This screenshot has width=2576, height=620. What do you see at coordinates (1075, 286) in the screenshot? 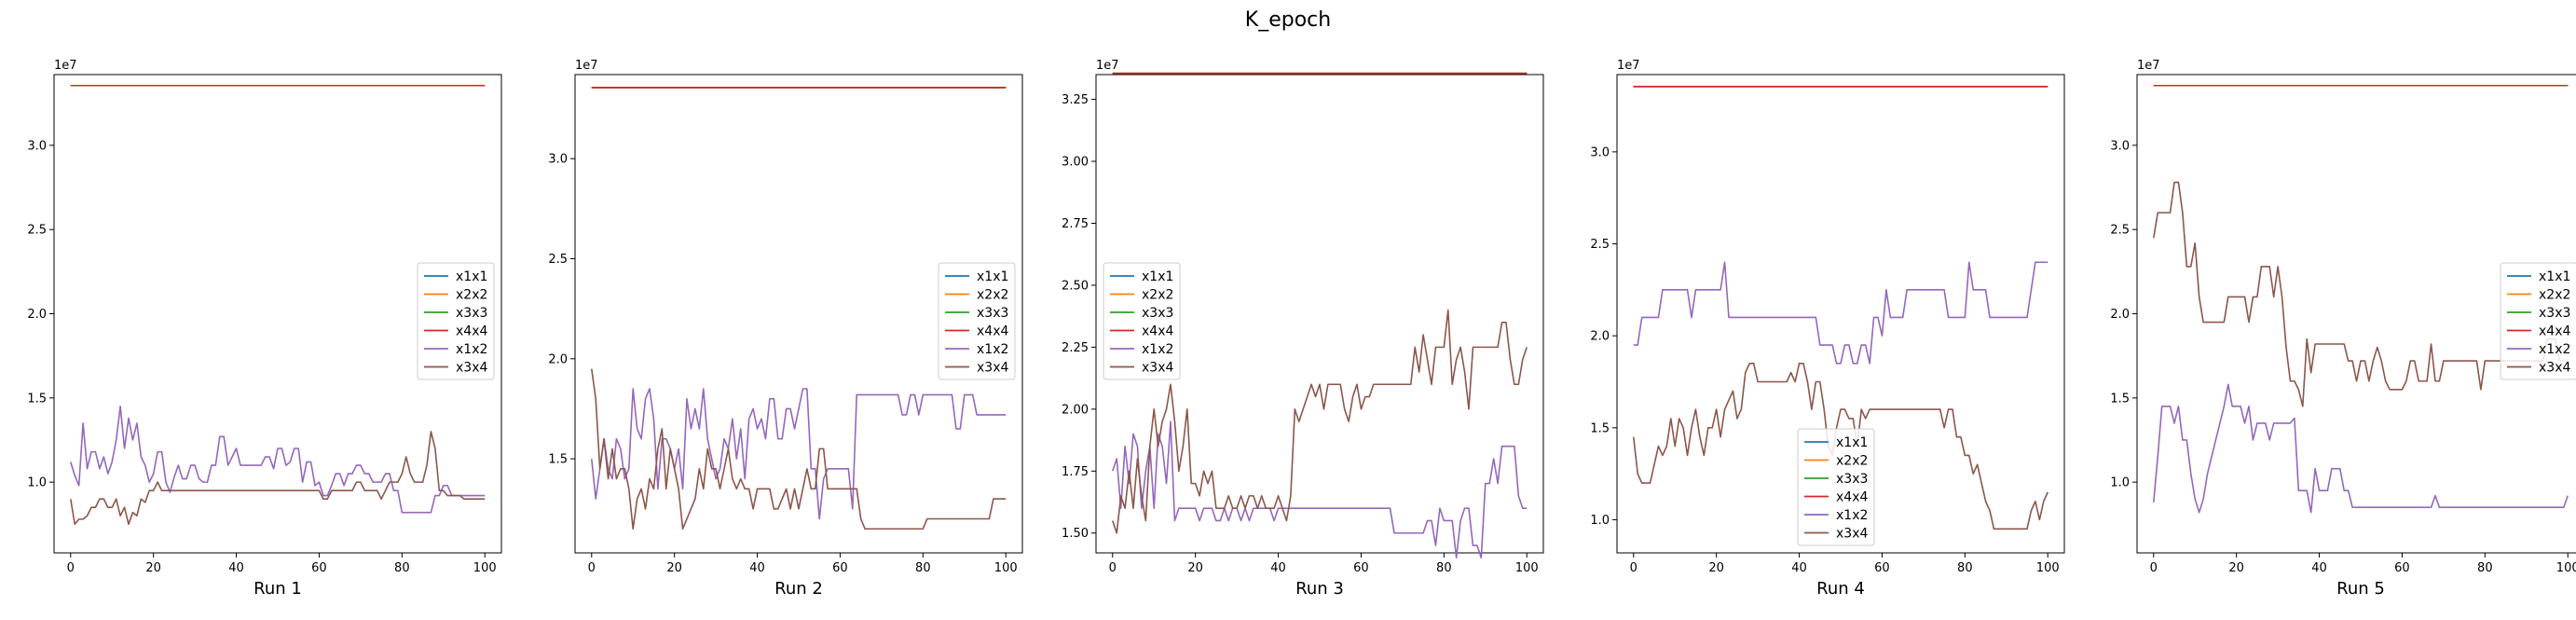
I see `y-tick-label: 2.50` at bounding box center [1075, 286].